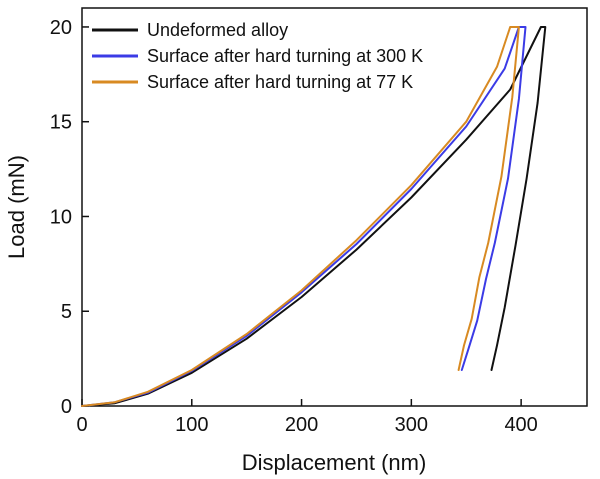 This screenshot has width=600, height=479. Describe the element at coordinates (520, 425) in the screenshot. I see `x-tick-label: 400` at that location.